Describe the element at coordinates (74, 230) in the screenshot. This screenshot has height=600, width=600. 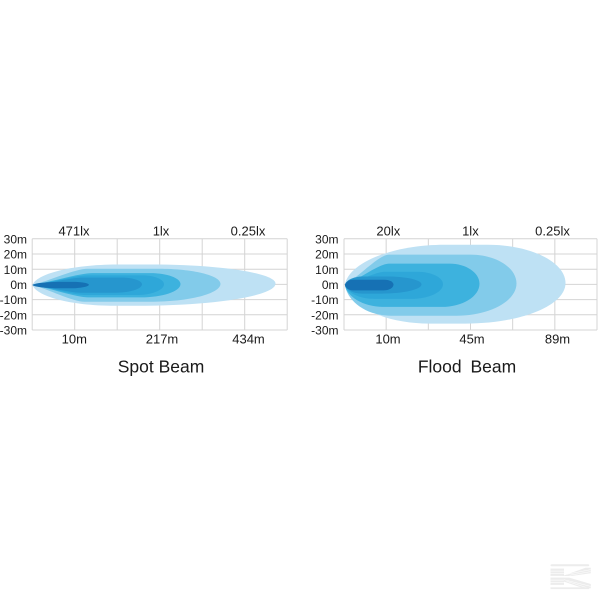
I see `svg-text: 471lx` at that location.